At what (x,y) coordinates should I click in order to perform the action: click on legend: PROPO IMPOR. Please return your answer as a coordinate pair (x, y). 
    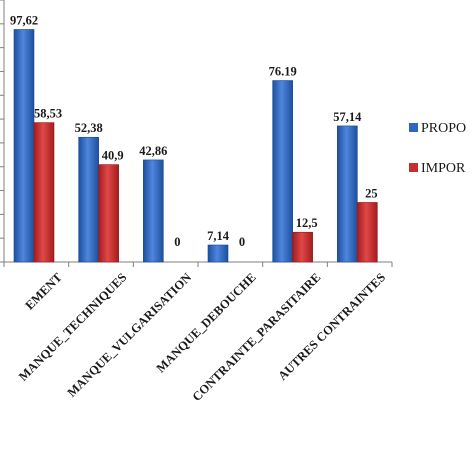
    Looking at the image, I should click on (437, 148).